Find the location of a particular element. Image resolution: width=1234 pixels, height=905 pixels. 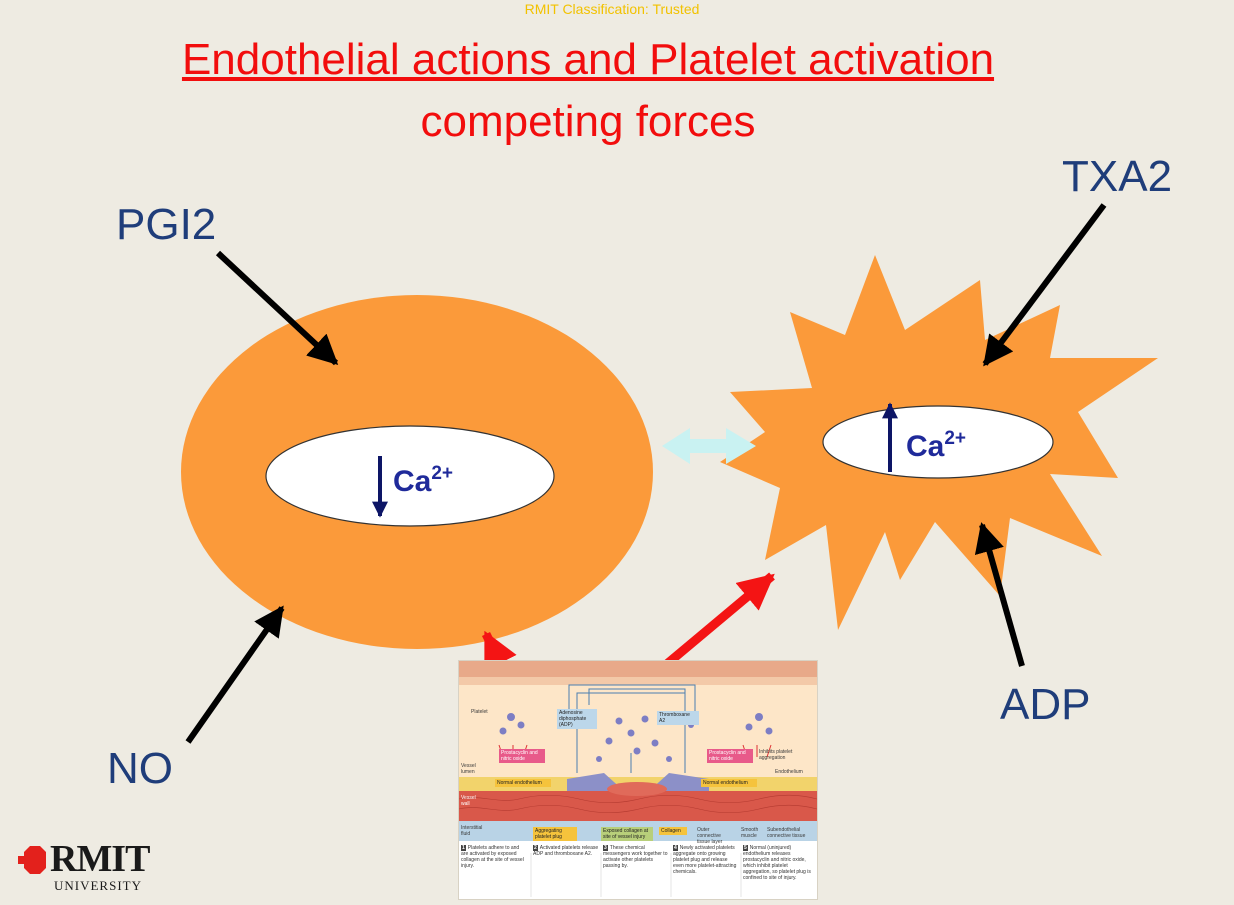

inset-smooth-label: Smooth muscle is located at coordinates (750, 833).